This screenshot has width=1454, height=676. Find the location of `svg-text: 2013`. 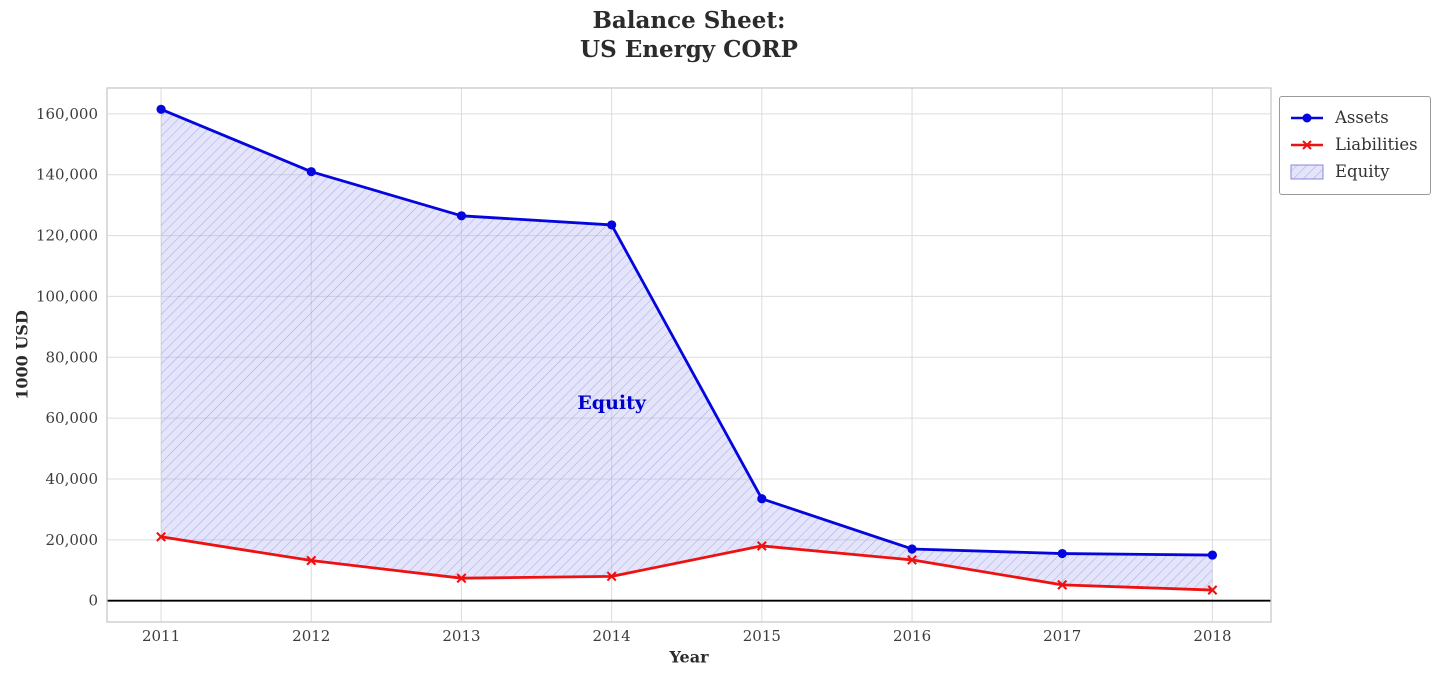

svg-text: 2013 is located at coordinates (461, 636).